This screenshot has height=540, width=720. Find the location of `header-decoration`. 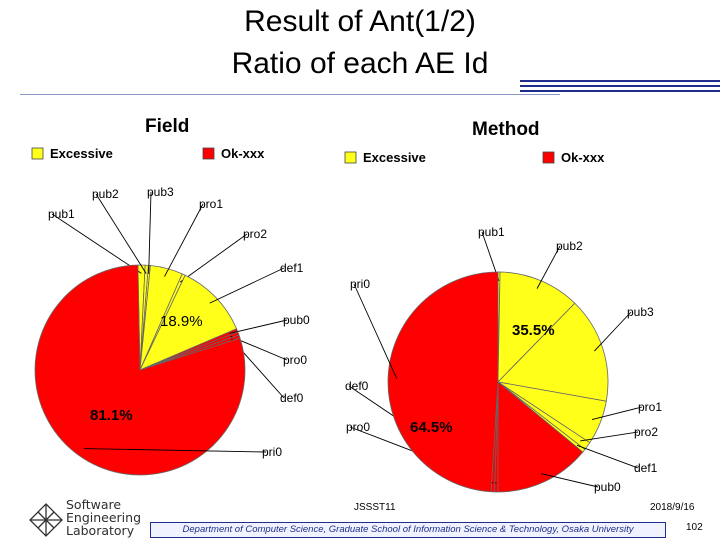

header-decoration is located at coordinates (370, 87).